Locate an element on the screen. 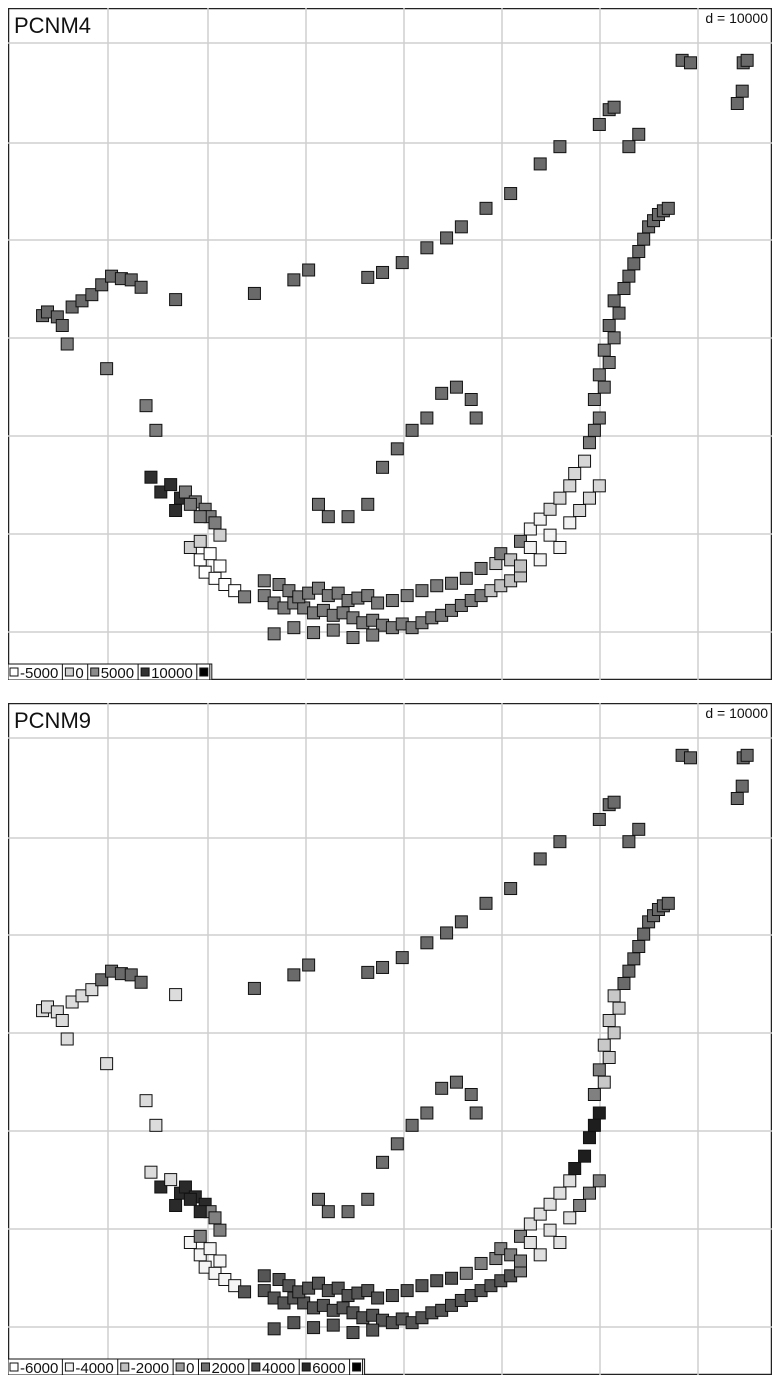 The height and width of the screenshot is (1380, 773). chart-title: PCNM4 is located at coordinates (52, 25).